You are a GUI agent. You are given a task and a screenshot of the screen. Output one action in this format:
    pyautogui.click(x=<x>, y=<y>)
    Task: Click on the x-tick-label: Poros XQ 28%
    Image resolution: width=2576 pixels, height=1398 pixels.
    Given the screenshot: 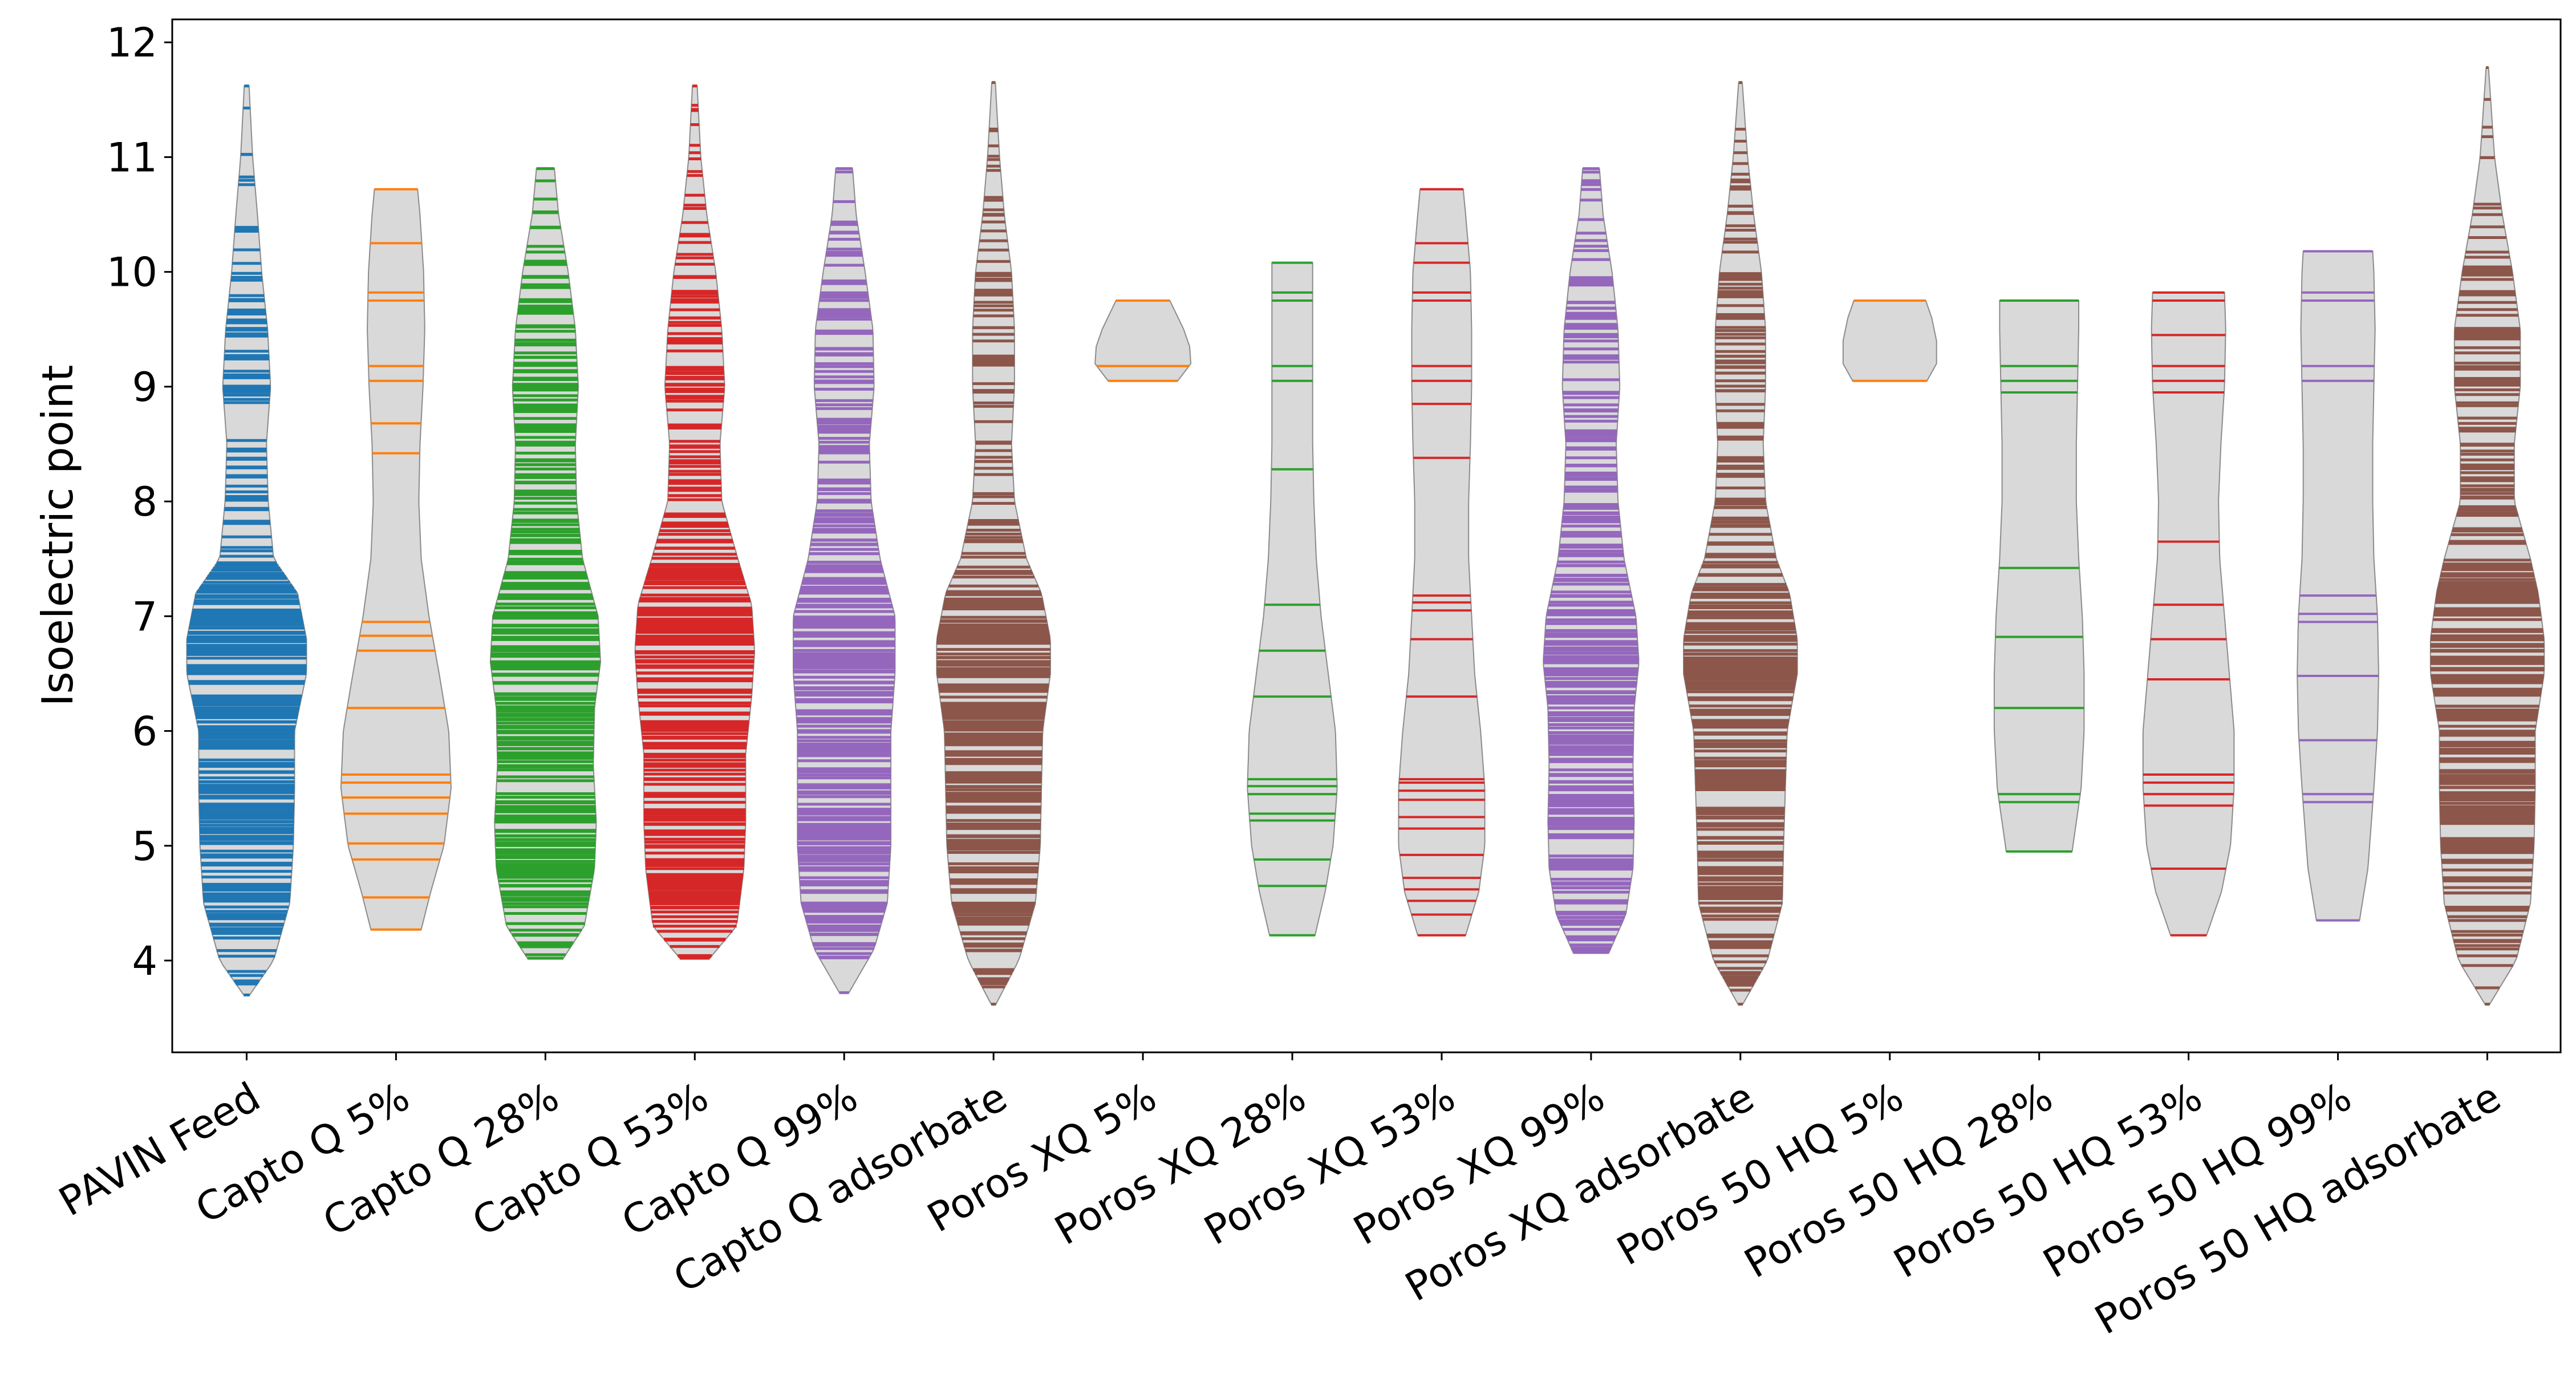 What is the action you would take?
    pyautogui.click(x=1180, y=1163)
    